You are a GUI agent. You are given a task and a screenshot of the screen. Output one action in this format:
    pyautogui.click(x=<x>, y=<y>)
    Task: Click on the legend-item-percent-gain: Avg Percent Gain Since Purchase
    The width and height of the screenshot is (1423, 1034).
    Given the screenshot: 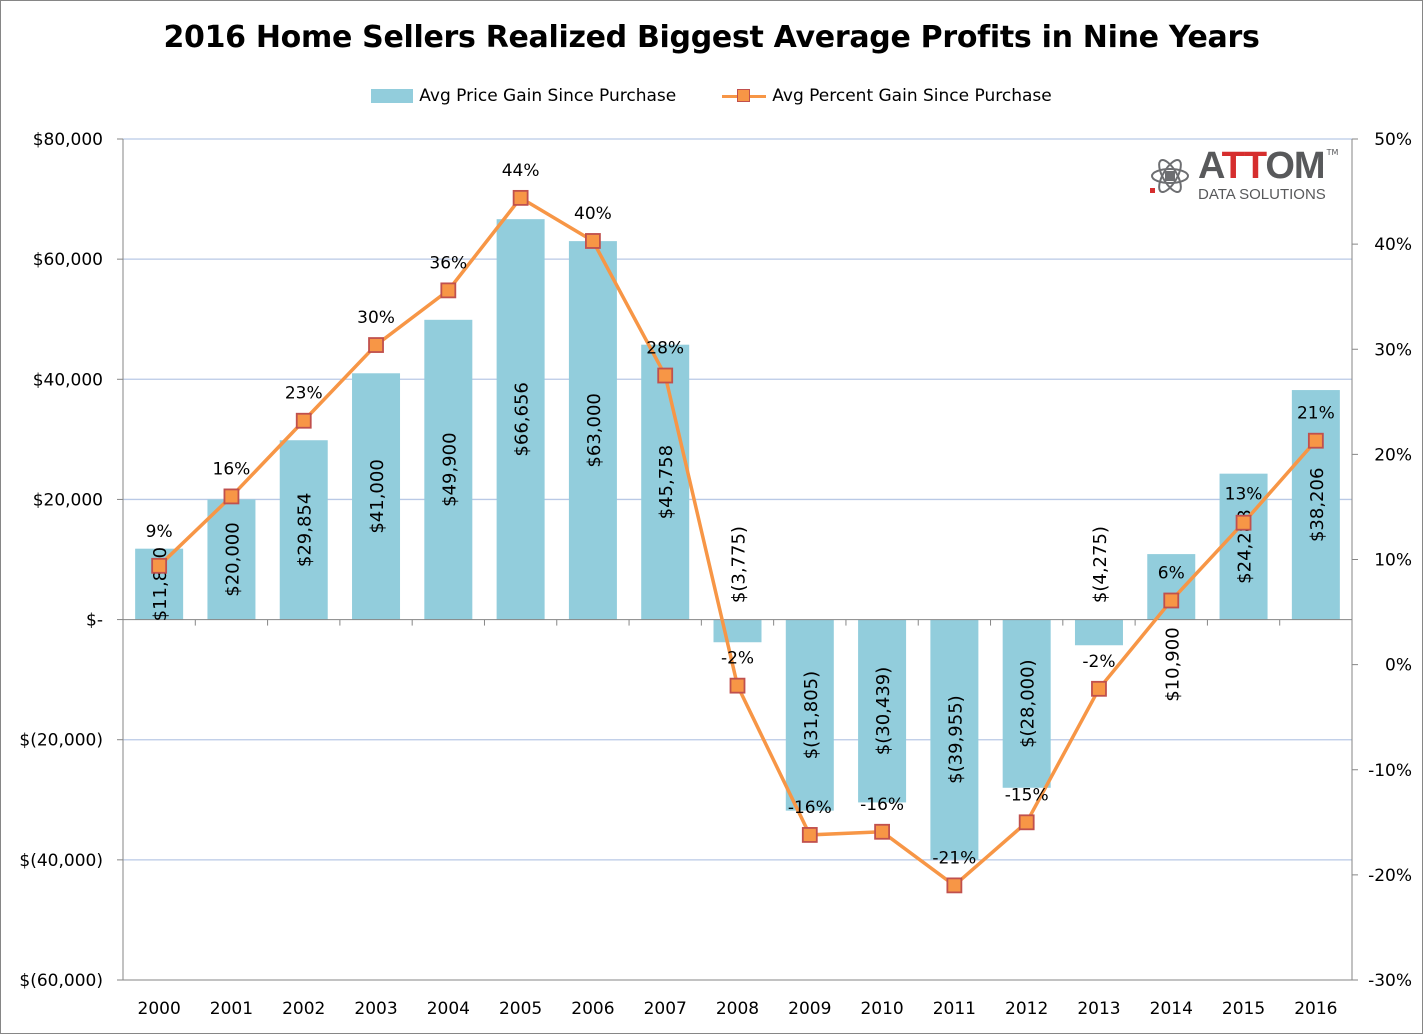 What is the action you would take?
    pyautogui.click(x=887, y=96)
    